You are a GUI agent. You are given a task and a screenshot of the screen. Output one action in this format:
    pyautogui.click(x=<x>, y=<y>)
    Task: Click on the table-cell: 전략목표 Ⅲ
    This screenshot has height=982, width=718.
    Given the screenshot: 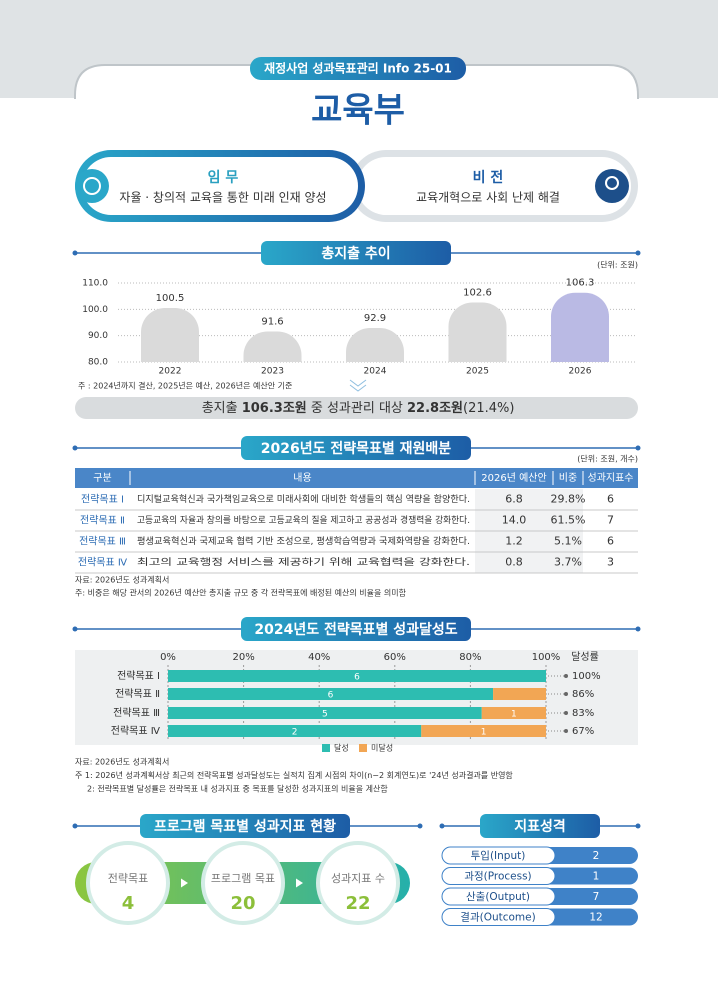 What is the action you would take?
    pyautogui.click(x=102, y=542)
    